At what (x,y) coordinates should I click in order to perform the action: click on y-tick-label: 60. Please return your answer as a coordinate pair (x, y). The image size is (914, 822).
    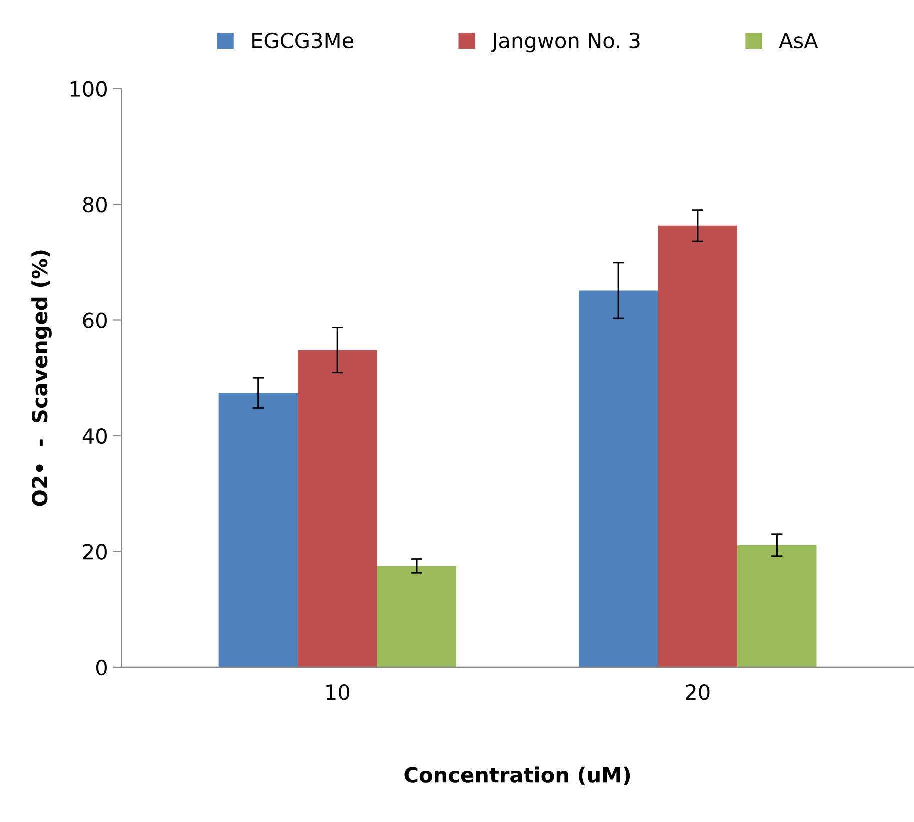
    Looking at the image, I should click on (95, 320).